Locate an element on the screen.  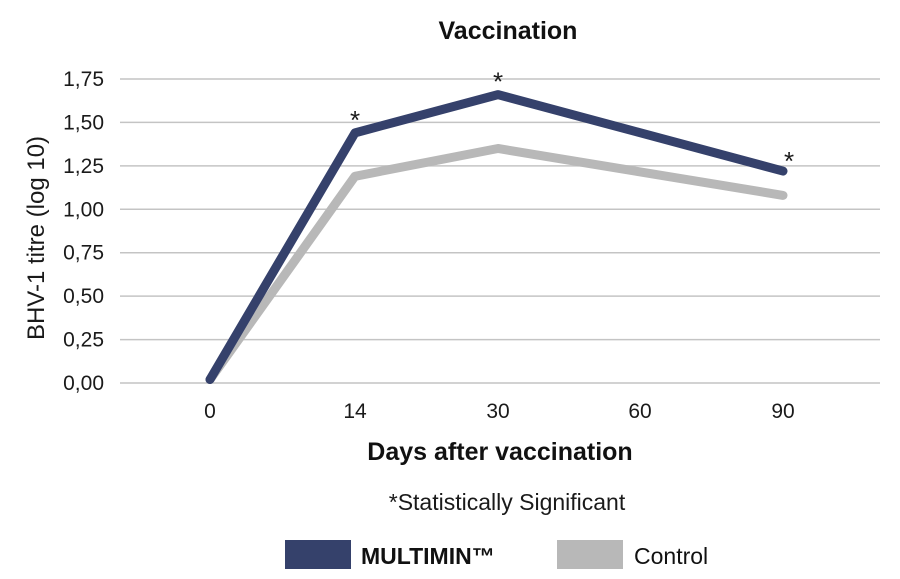
x-tick-label: 30 is located at coordinates (497, 411).